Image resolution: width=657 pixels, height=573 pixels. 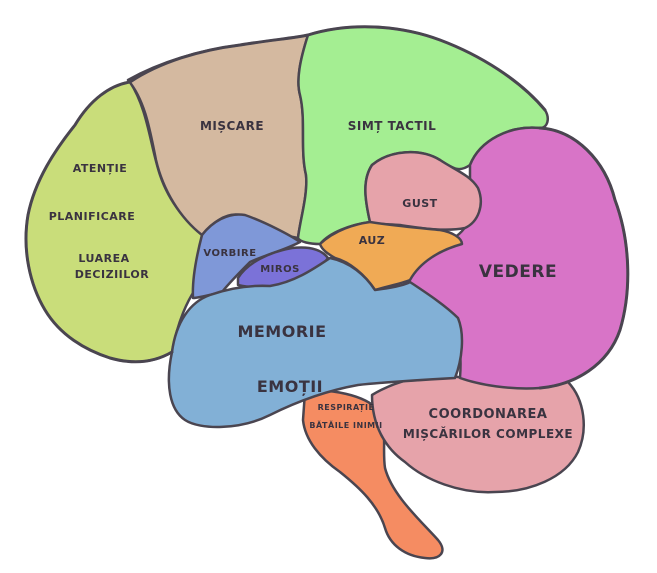 I want to click on cerebellum-label-line-2: MIȘCĂRILOR COMPLEXE, so click(x=488, y=433).